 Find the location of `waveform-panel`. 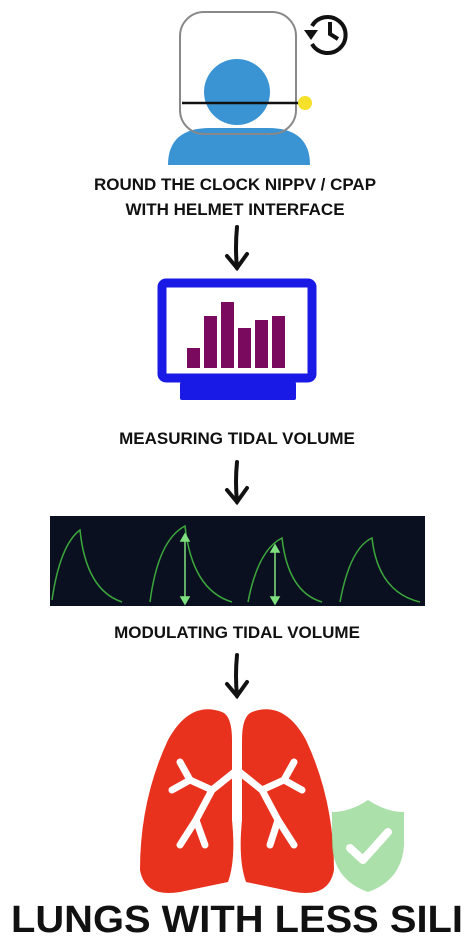

waveform-panel is located at coordinates (237, 561).